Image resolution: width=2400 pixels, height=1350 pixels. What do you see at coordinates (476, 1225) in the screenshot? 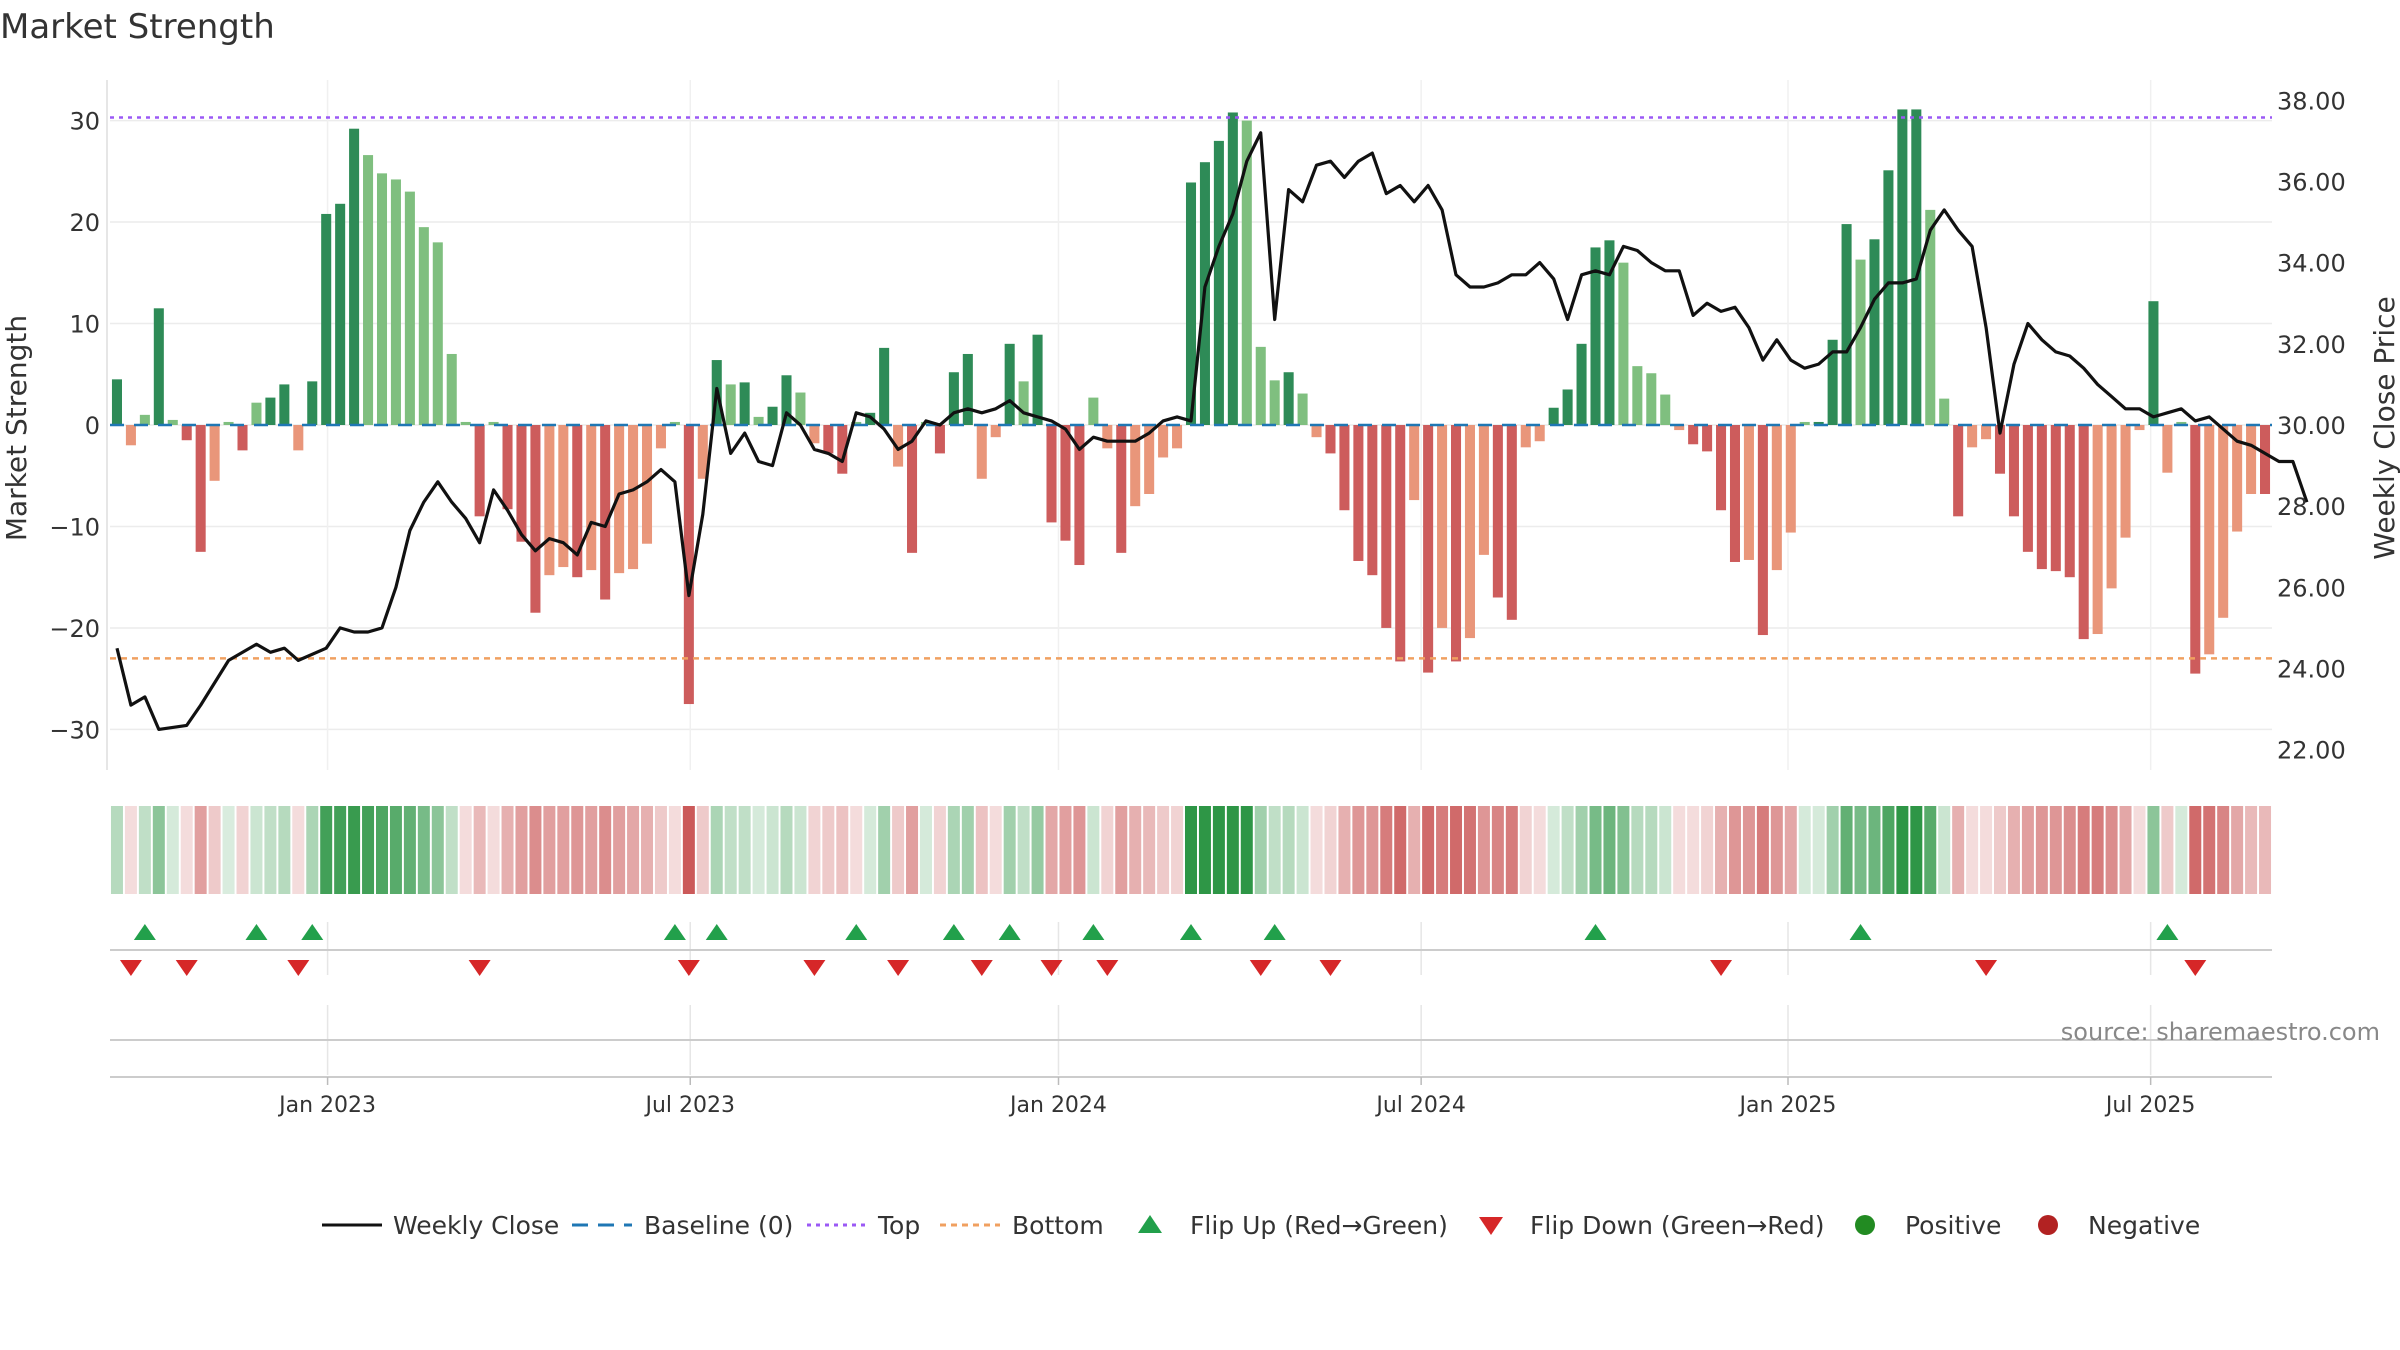
I see `legend-label: Weekly Close` at bounding box center [476, 1225].